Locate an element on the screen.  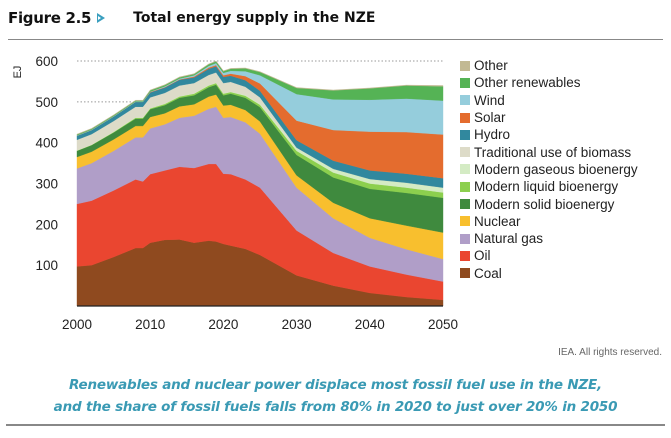
legend-item-coal: Coal is located at coordinates (549, 273).